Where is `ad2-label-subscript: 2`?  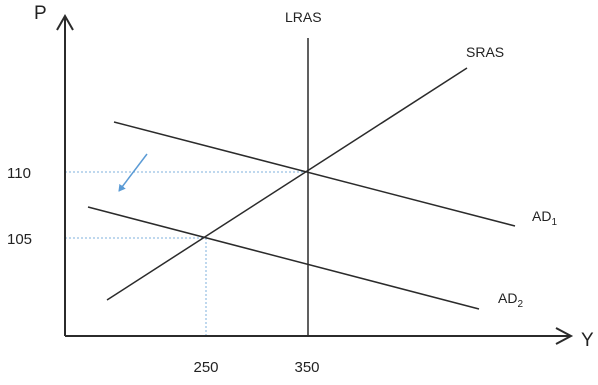
ad2-label-subscript: 2 is located at coordinates (520, 304).